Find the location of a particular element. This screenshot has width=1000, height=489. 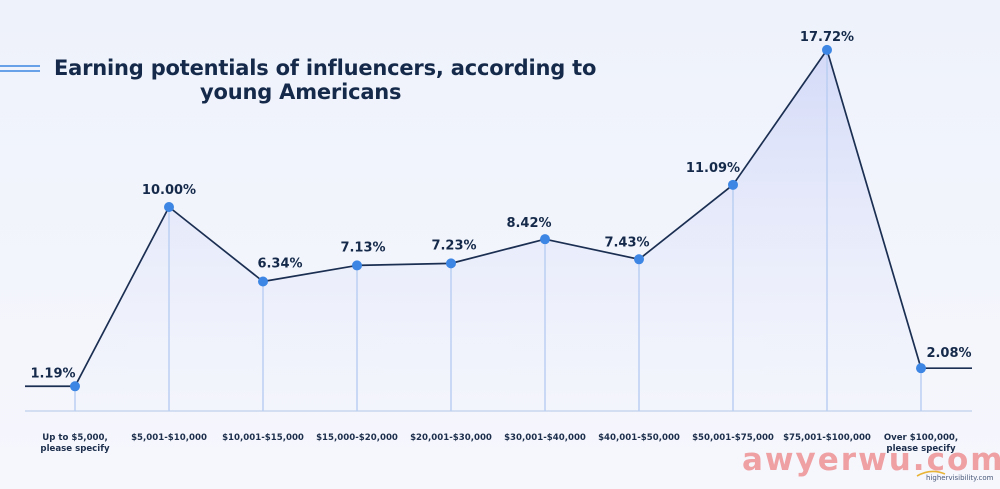

watermark-subtext: highervisibility.com is located at coordinates (960, 478).